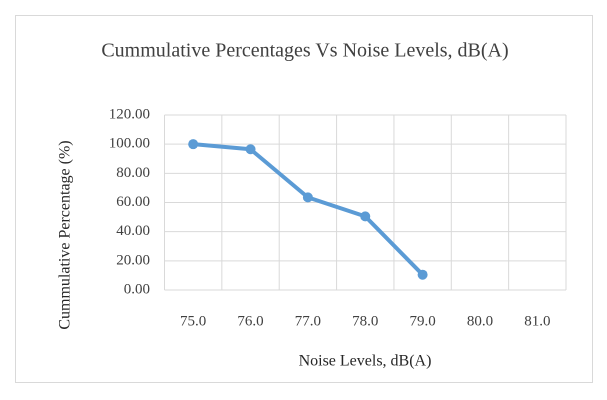 Image resolution: width=607 pixels, height=400 pixels. What do you see at coordinates (365, 321) in the screenshot?
I see `x-tick-label: 78.0` at bounding box center [365, 321].